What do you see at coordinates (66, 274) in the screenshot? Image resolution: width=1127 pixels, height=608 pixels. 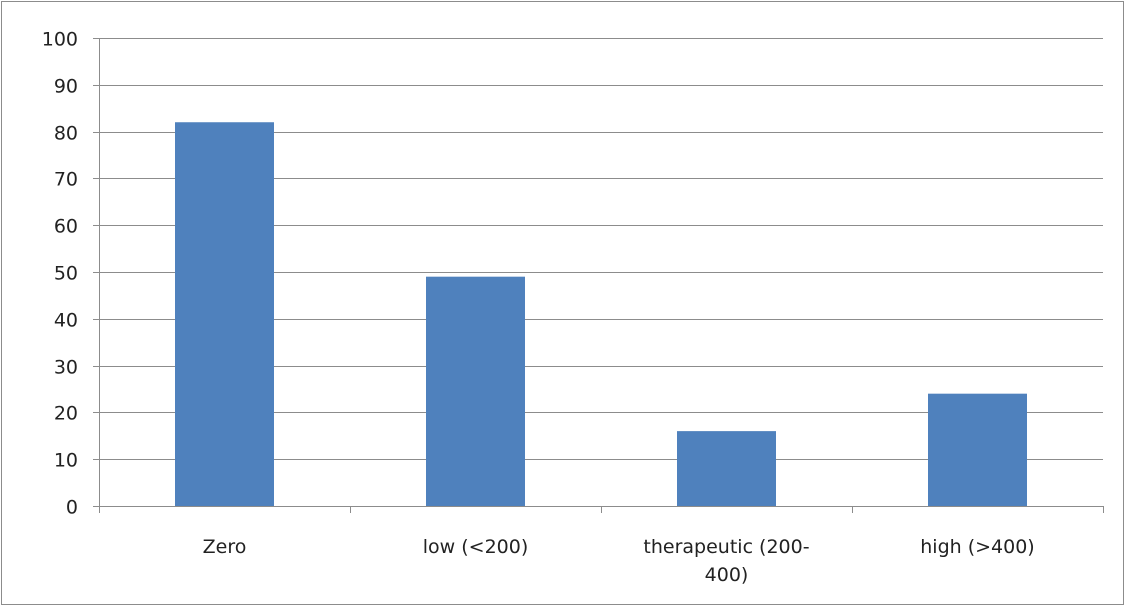 I see `y-tick-label-50: 50` at bounding box center [66, 274].